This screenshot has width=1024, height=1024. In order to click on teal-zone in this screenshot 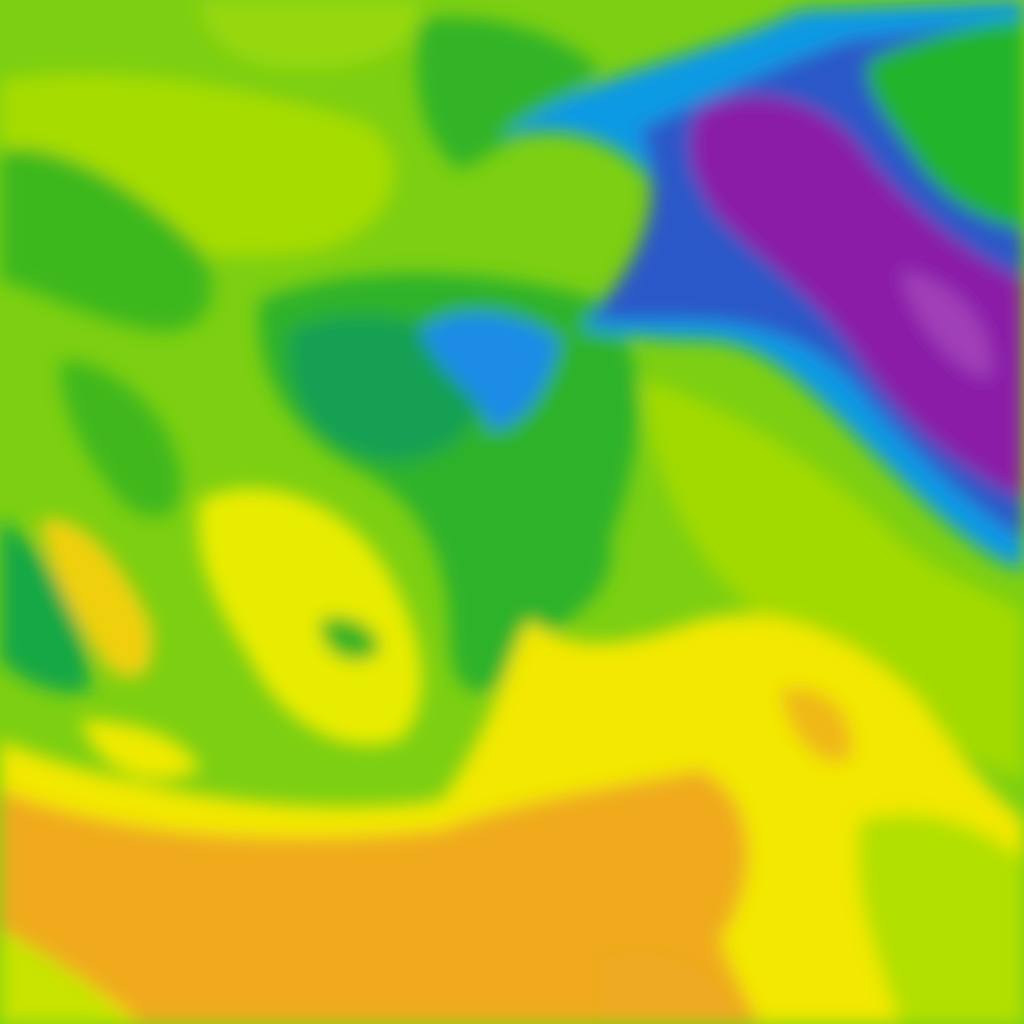, I will do `click(45, 606)`.